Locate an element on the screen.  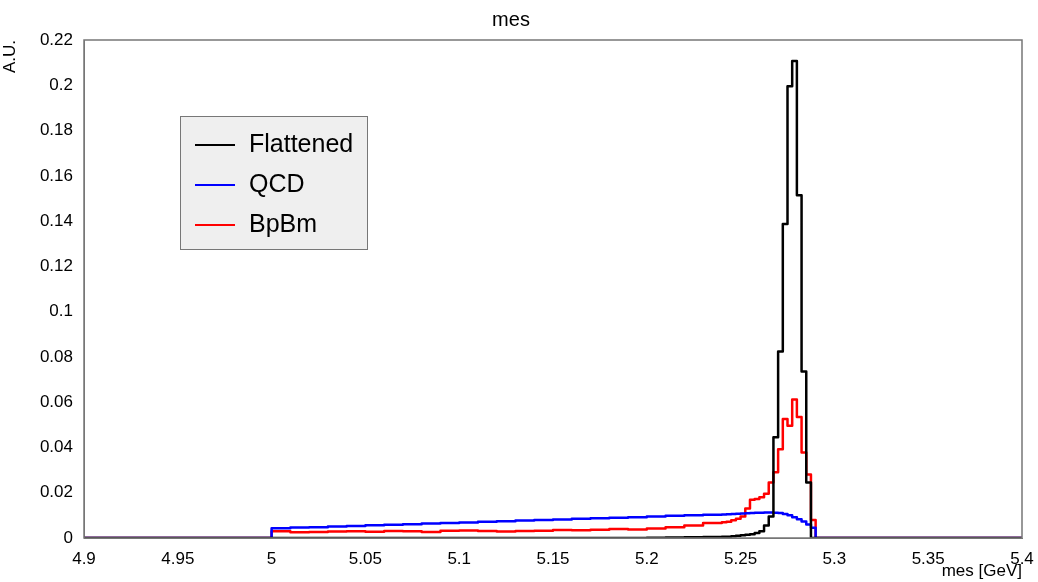
x-tick-label: 5.1 is located at coordinates (459, 558).